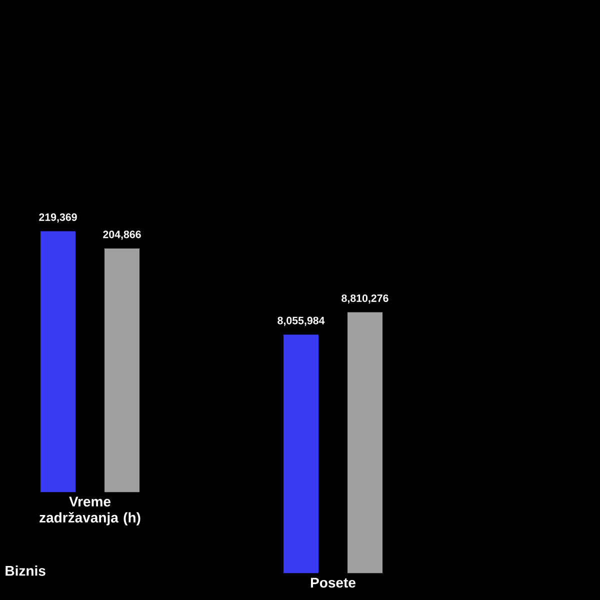 The image size is (600, 600). I want to click on text: Biznis, so click(26, 571).